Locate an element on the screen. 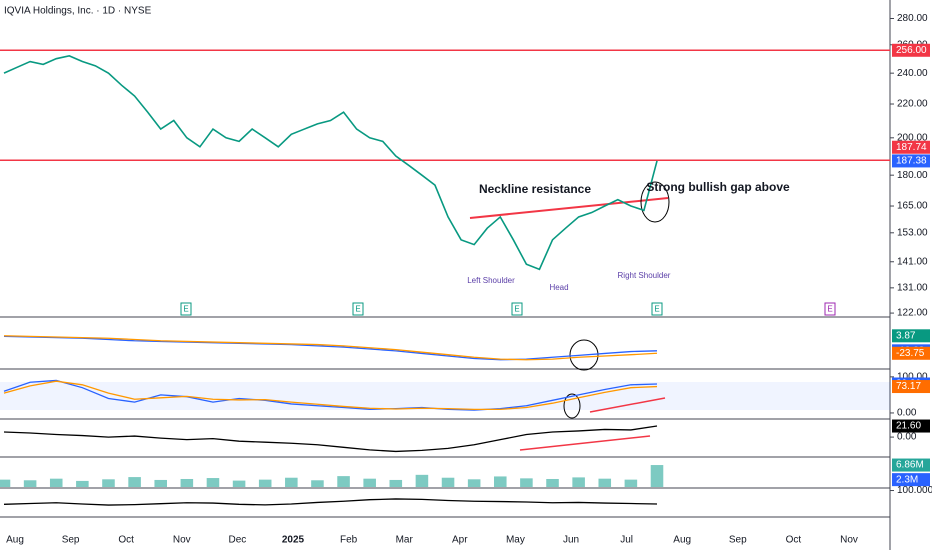 This screenshot has height=550, width=932. price-badge-label: 3.87 is located at coordinates (906, 335).